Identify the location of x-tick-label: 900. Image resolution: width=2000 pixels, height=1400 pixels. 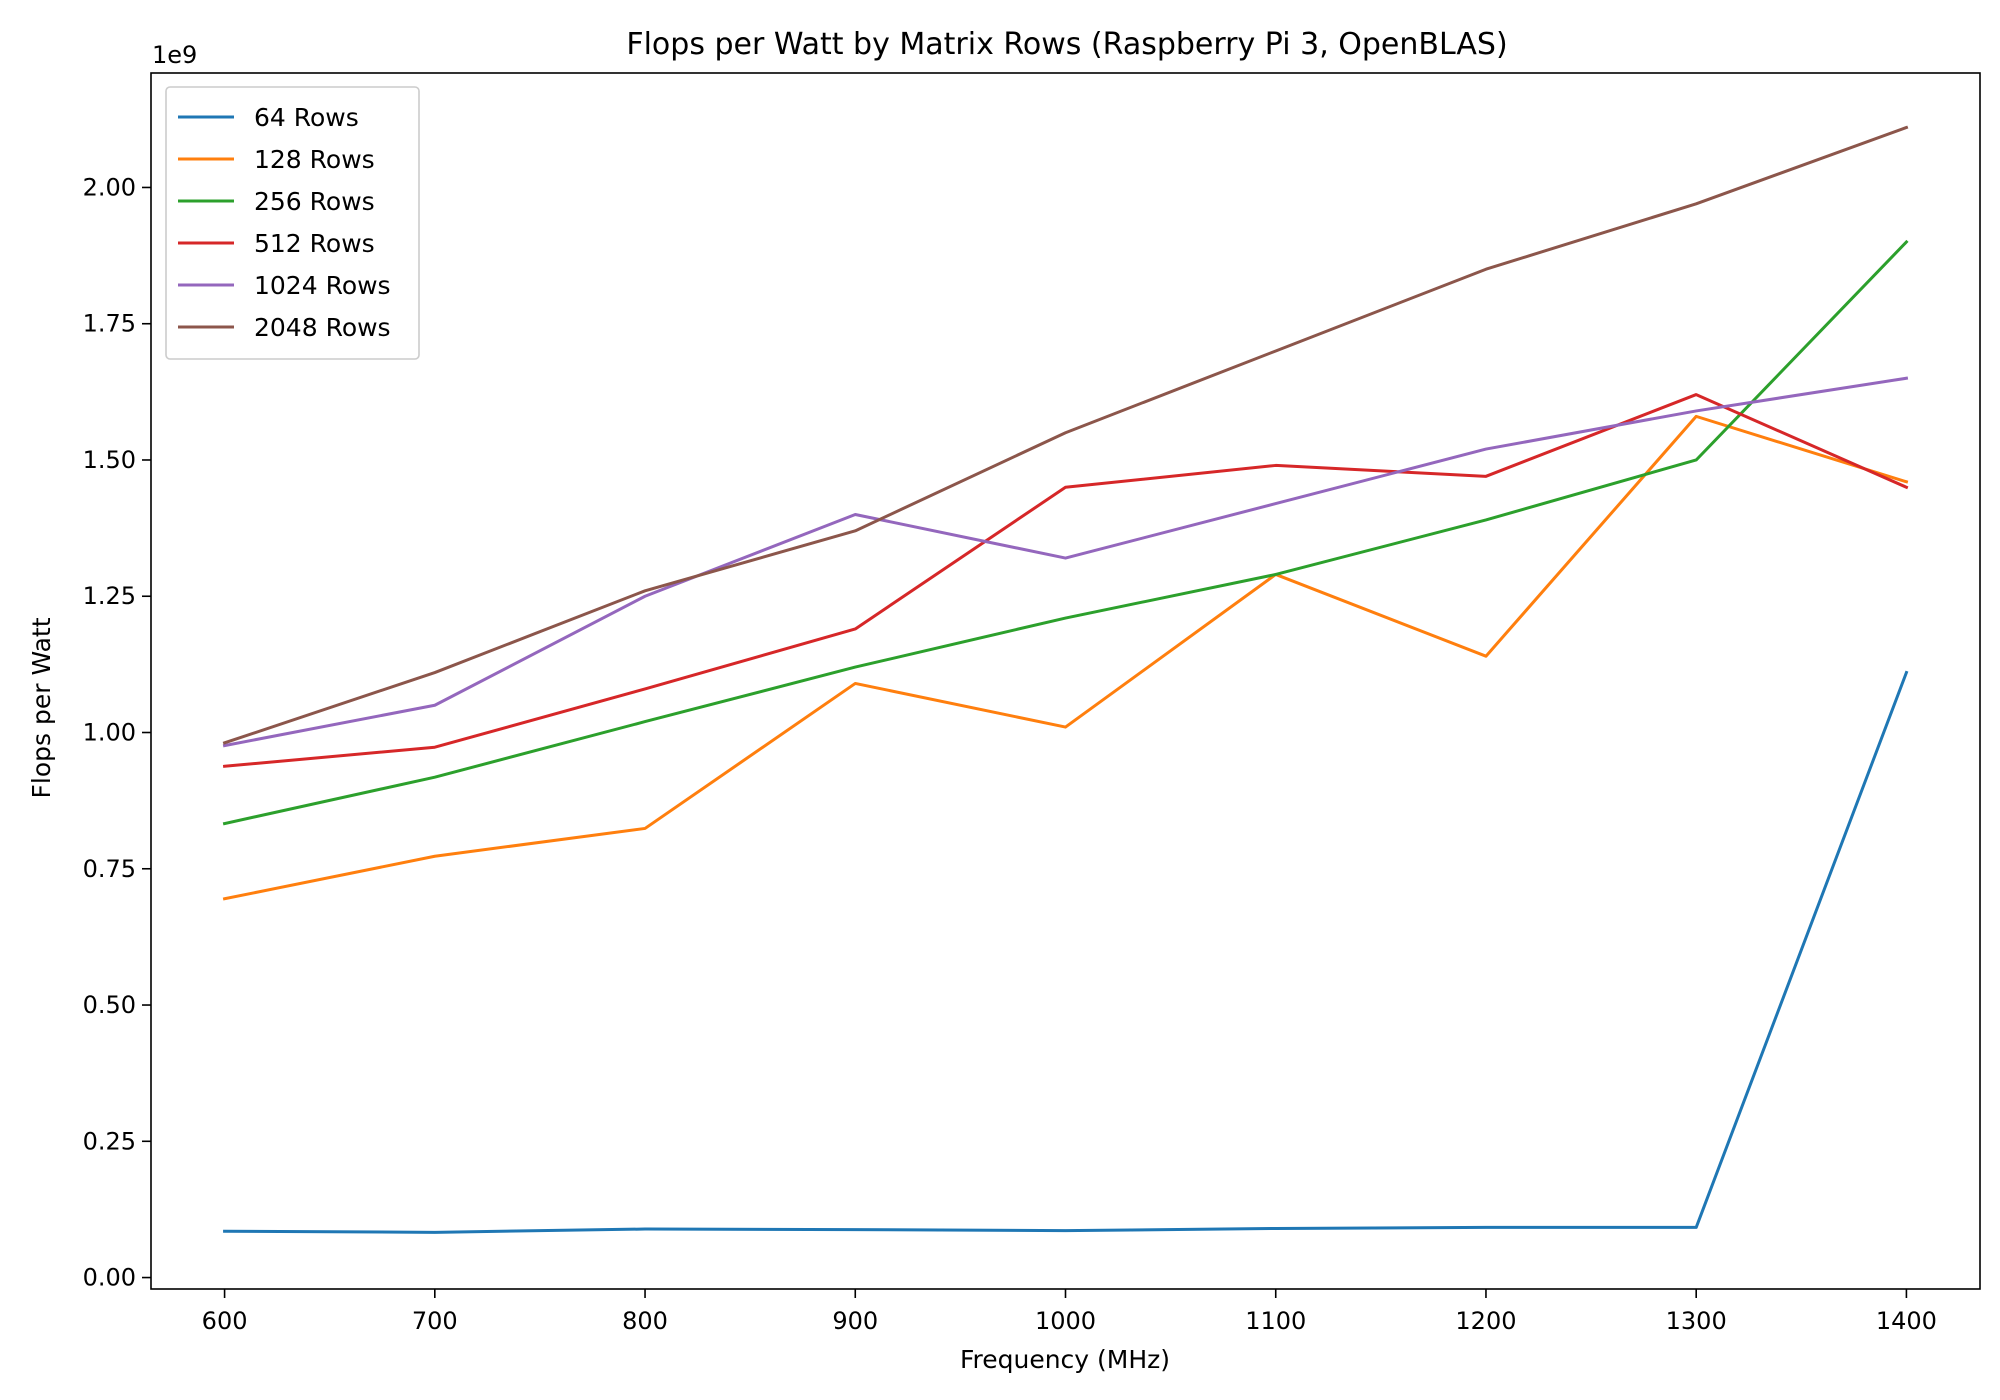
(855, 1321).